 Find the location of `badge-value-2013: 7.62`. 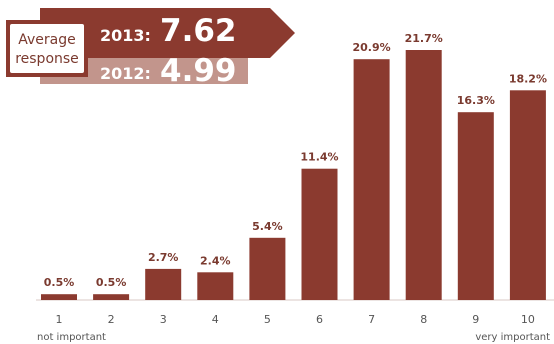

badge-value-2013: 7.62 is located at coordinates (198, 31).